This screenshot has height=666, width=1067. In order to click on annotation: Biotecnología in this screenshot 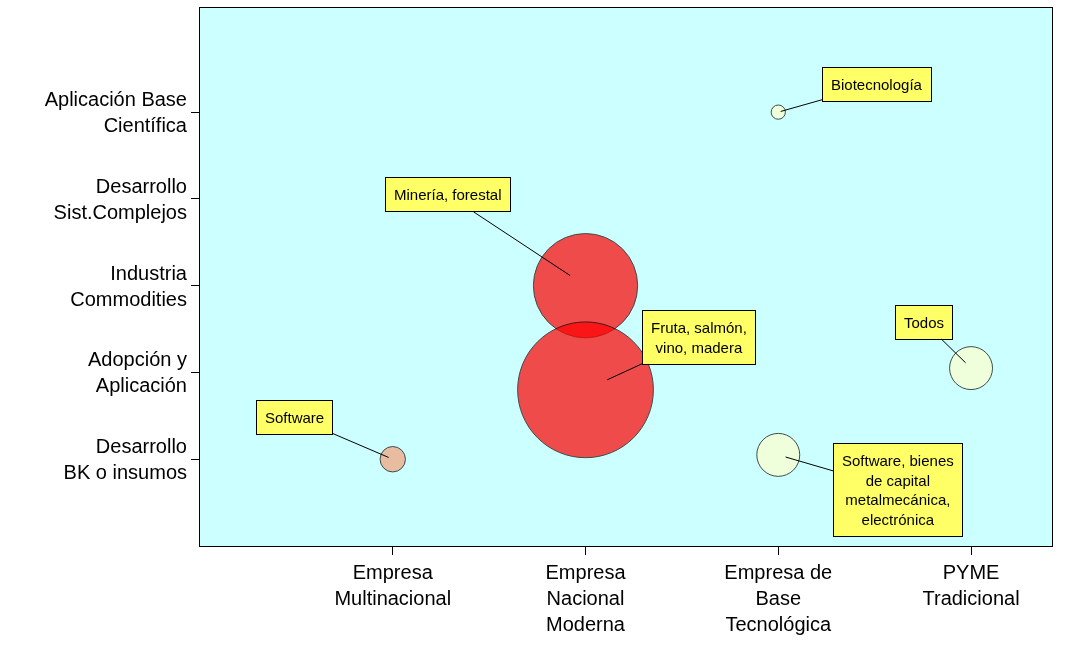, I will do `click(877, 84)`.